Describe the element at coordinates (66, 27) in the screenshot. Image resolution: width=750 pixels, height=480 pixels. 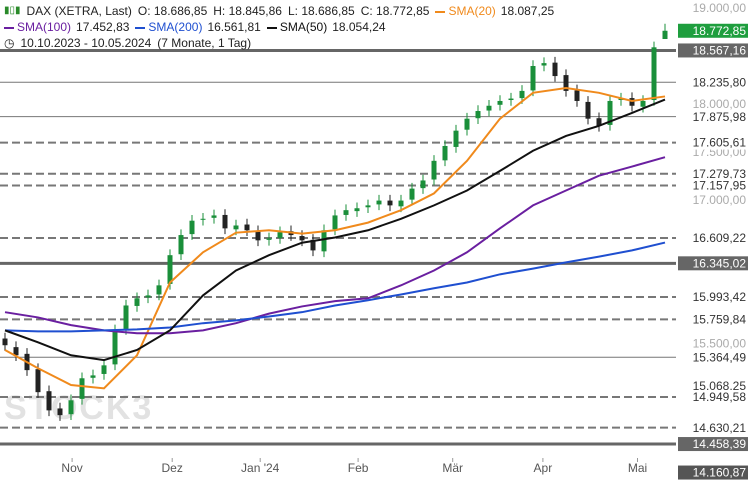
I see `legend-item: SMA(100) 17.452,83` at that location.